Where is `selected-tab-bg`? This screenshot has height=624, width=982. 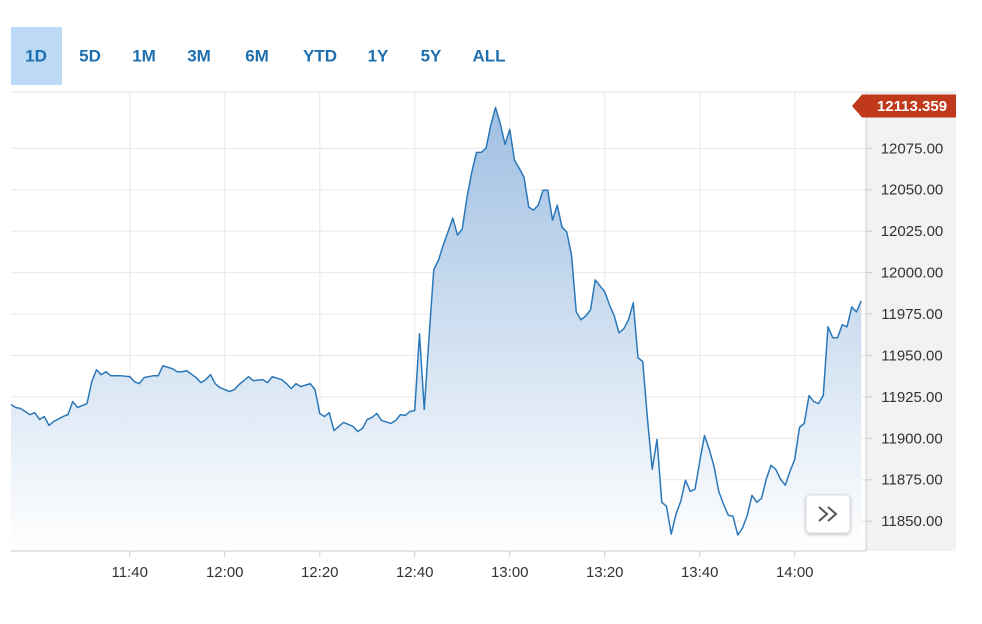
selected-tab-bg is located at coordinates (36, 56).